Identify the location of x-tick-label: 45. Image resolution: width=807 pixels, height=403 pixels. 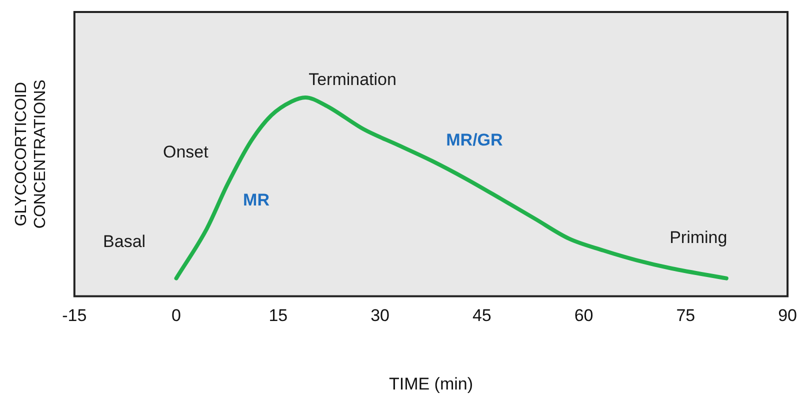
(482, 316).